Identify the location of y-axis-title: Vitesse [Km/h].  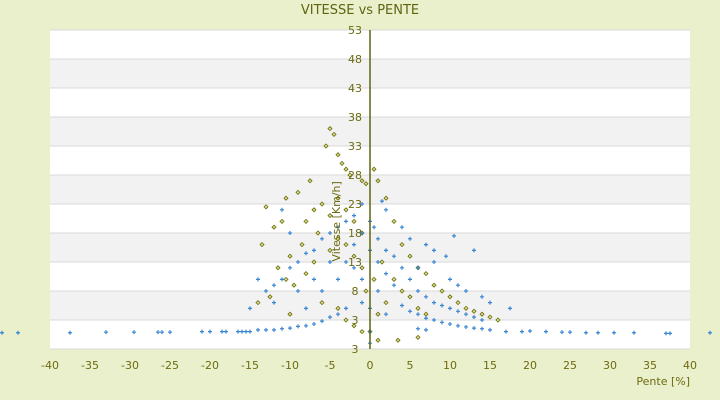
(336, 221).